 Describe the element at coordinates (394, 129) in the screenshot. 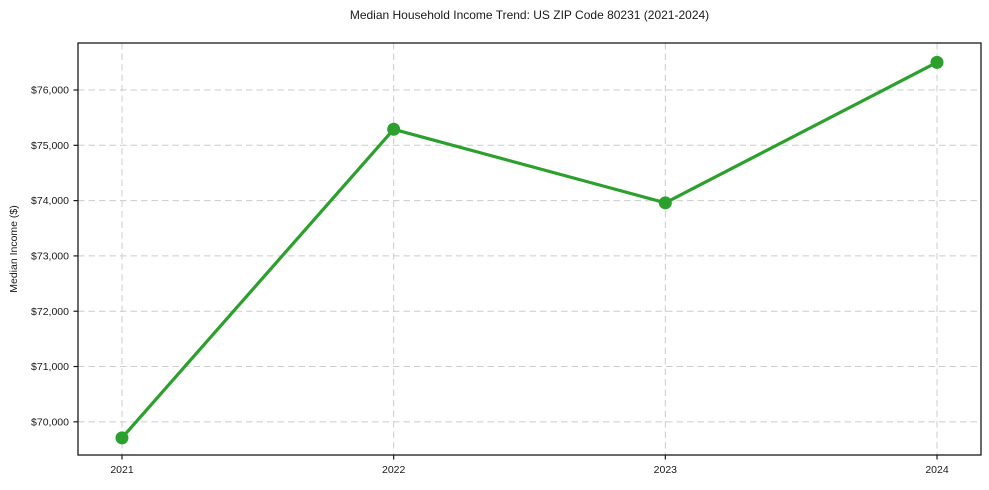

I see `data-point-2022` at that location.